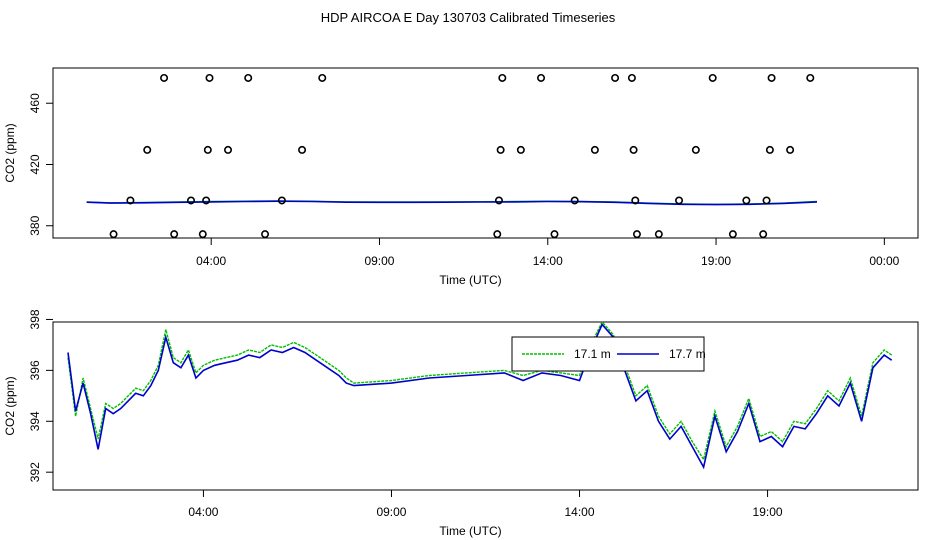 Image resolution: width=936 pixels, height=540 pixels. I want to click on y-tick-label: 420, so click(35, 164).